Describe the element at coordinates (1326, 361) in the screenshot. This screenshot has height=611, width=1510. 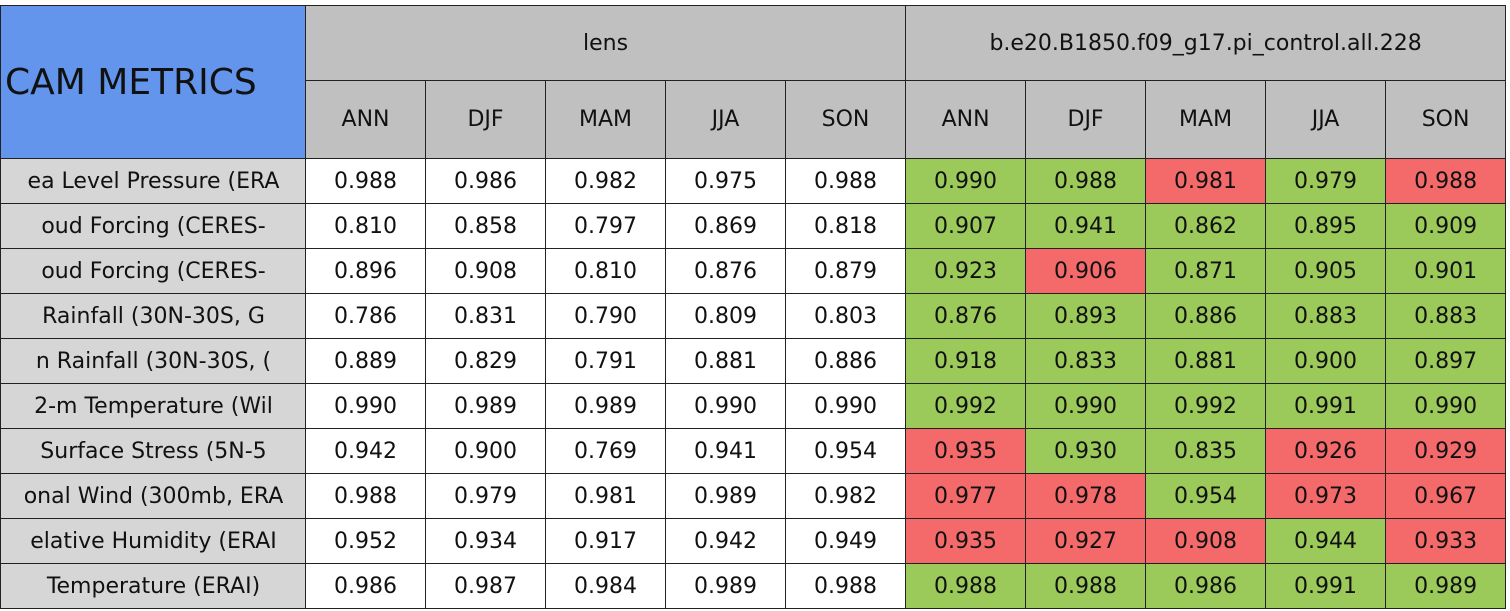
I see `test-value: 0.900` at that location.